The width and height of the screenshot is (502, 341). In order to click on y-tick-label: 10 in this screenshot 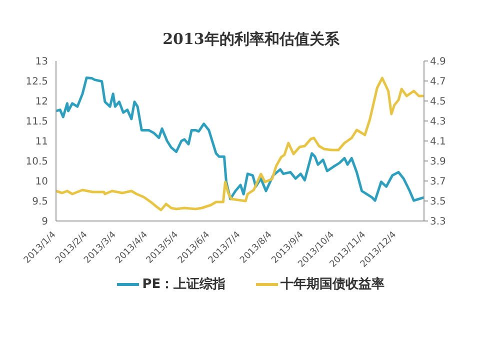, I will do `click(41, 182)`.